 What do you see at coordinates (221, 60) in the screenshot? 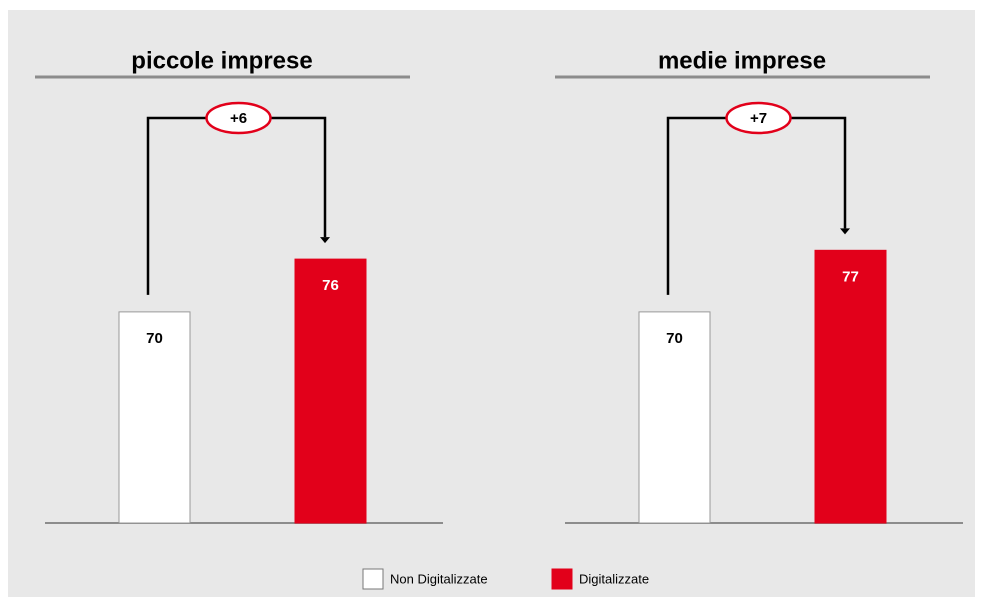
I see `panel-title: piccole imprese` at bounding box center [221, 60].